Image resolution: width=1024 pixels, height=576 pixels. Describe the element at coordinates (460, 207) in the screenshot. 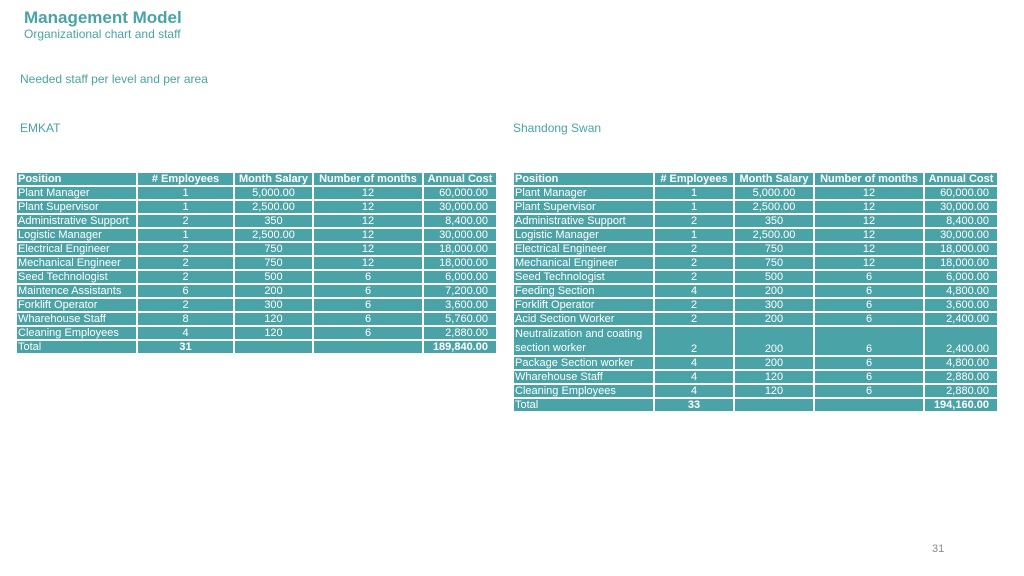

I see `cell-annual-cost: 30,000.00` at that location.